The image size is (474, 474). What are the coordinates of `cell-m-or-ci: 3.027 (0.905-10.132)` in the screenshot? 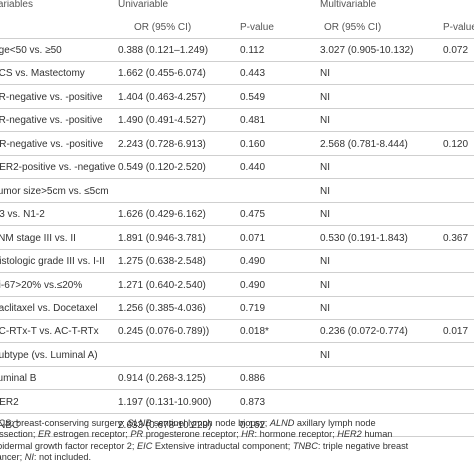 It's located at (367, 50).